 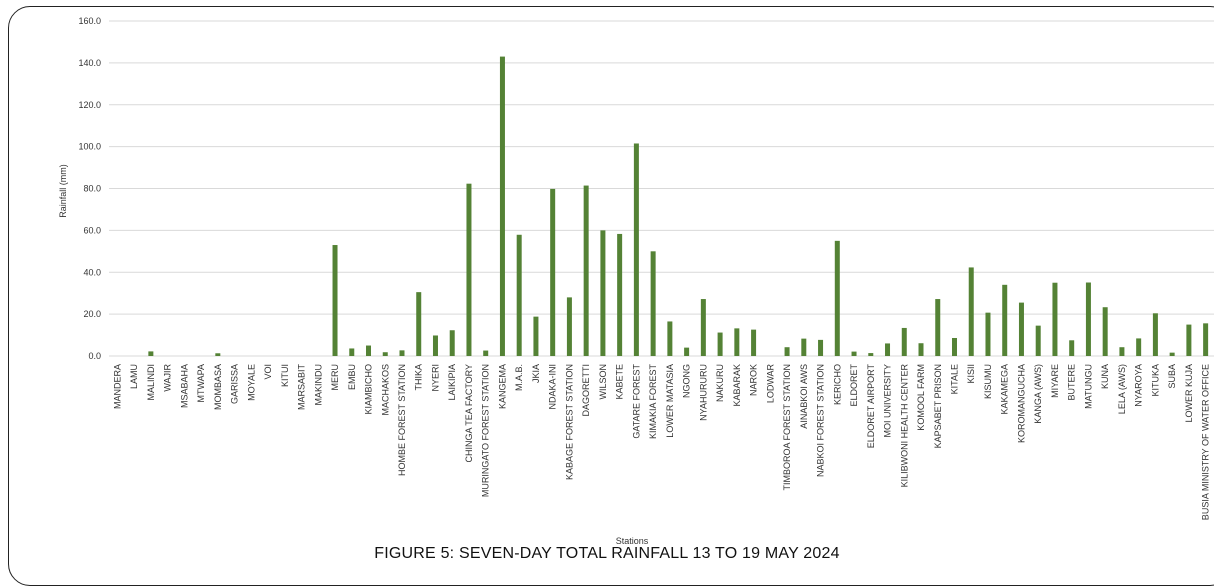 What do you see at coordinates (1055, 381) in the screenshot?
I see `x-tick-label: MIYARE` at bounding box center [1055, 381].